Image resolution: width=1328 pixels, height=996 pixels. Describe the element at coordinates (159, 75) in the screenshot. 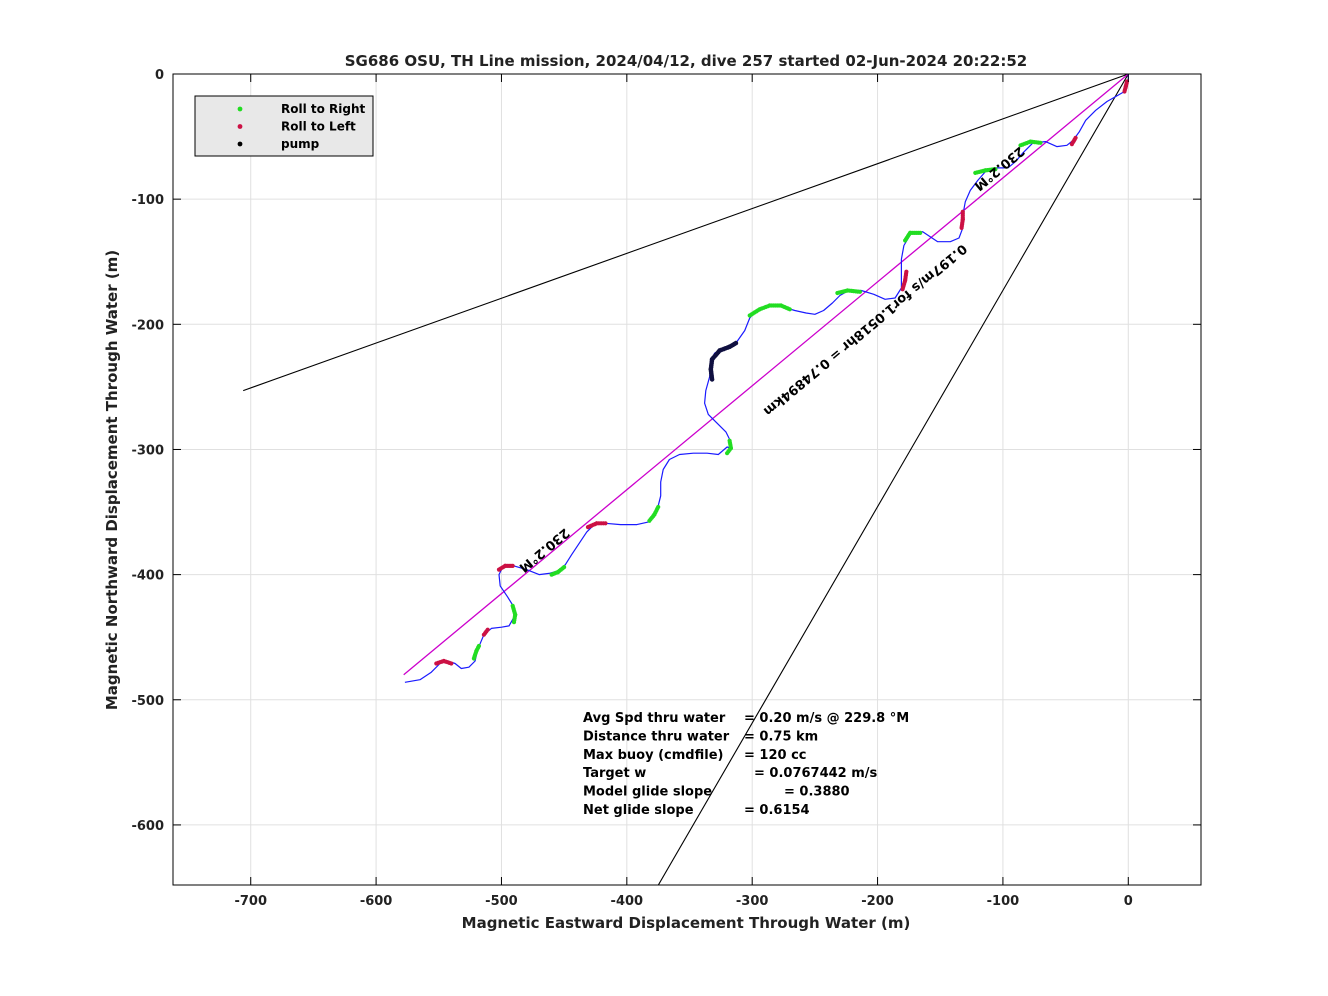

I see `y-tick-label: 0` at that location.